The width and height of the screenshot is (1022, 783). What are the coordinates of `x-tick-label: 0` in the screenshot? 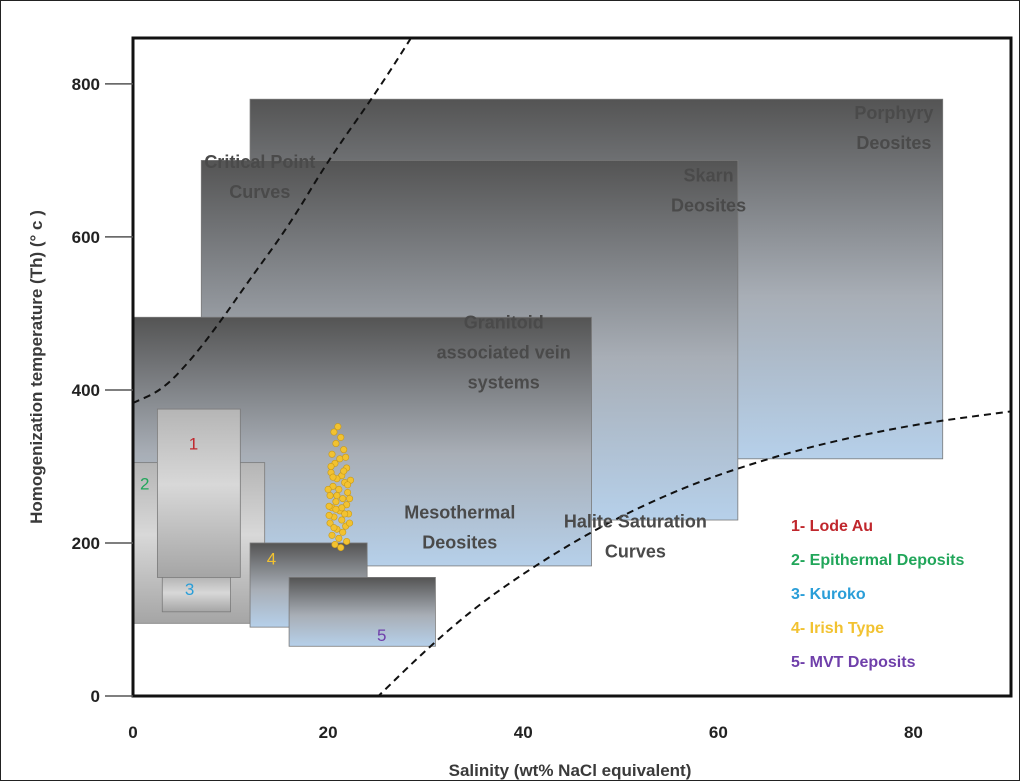 It's located at (132, 732).